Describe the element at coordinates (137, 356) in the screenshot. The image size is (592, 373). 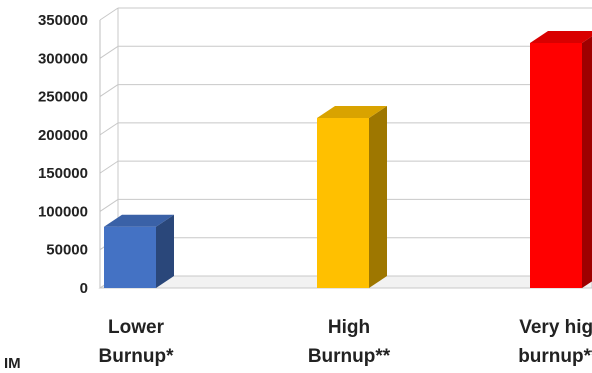
I see `category-label: Burnup*` at that location.